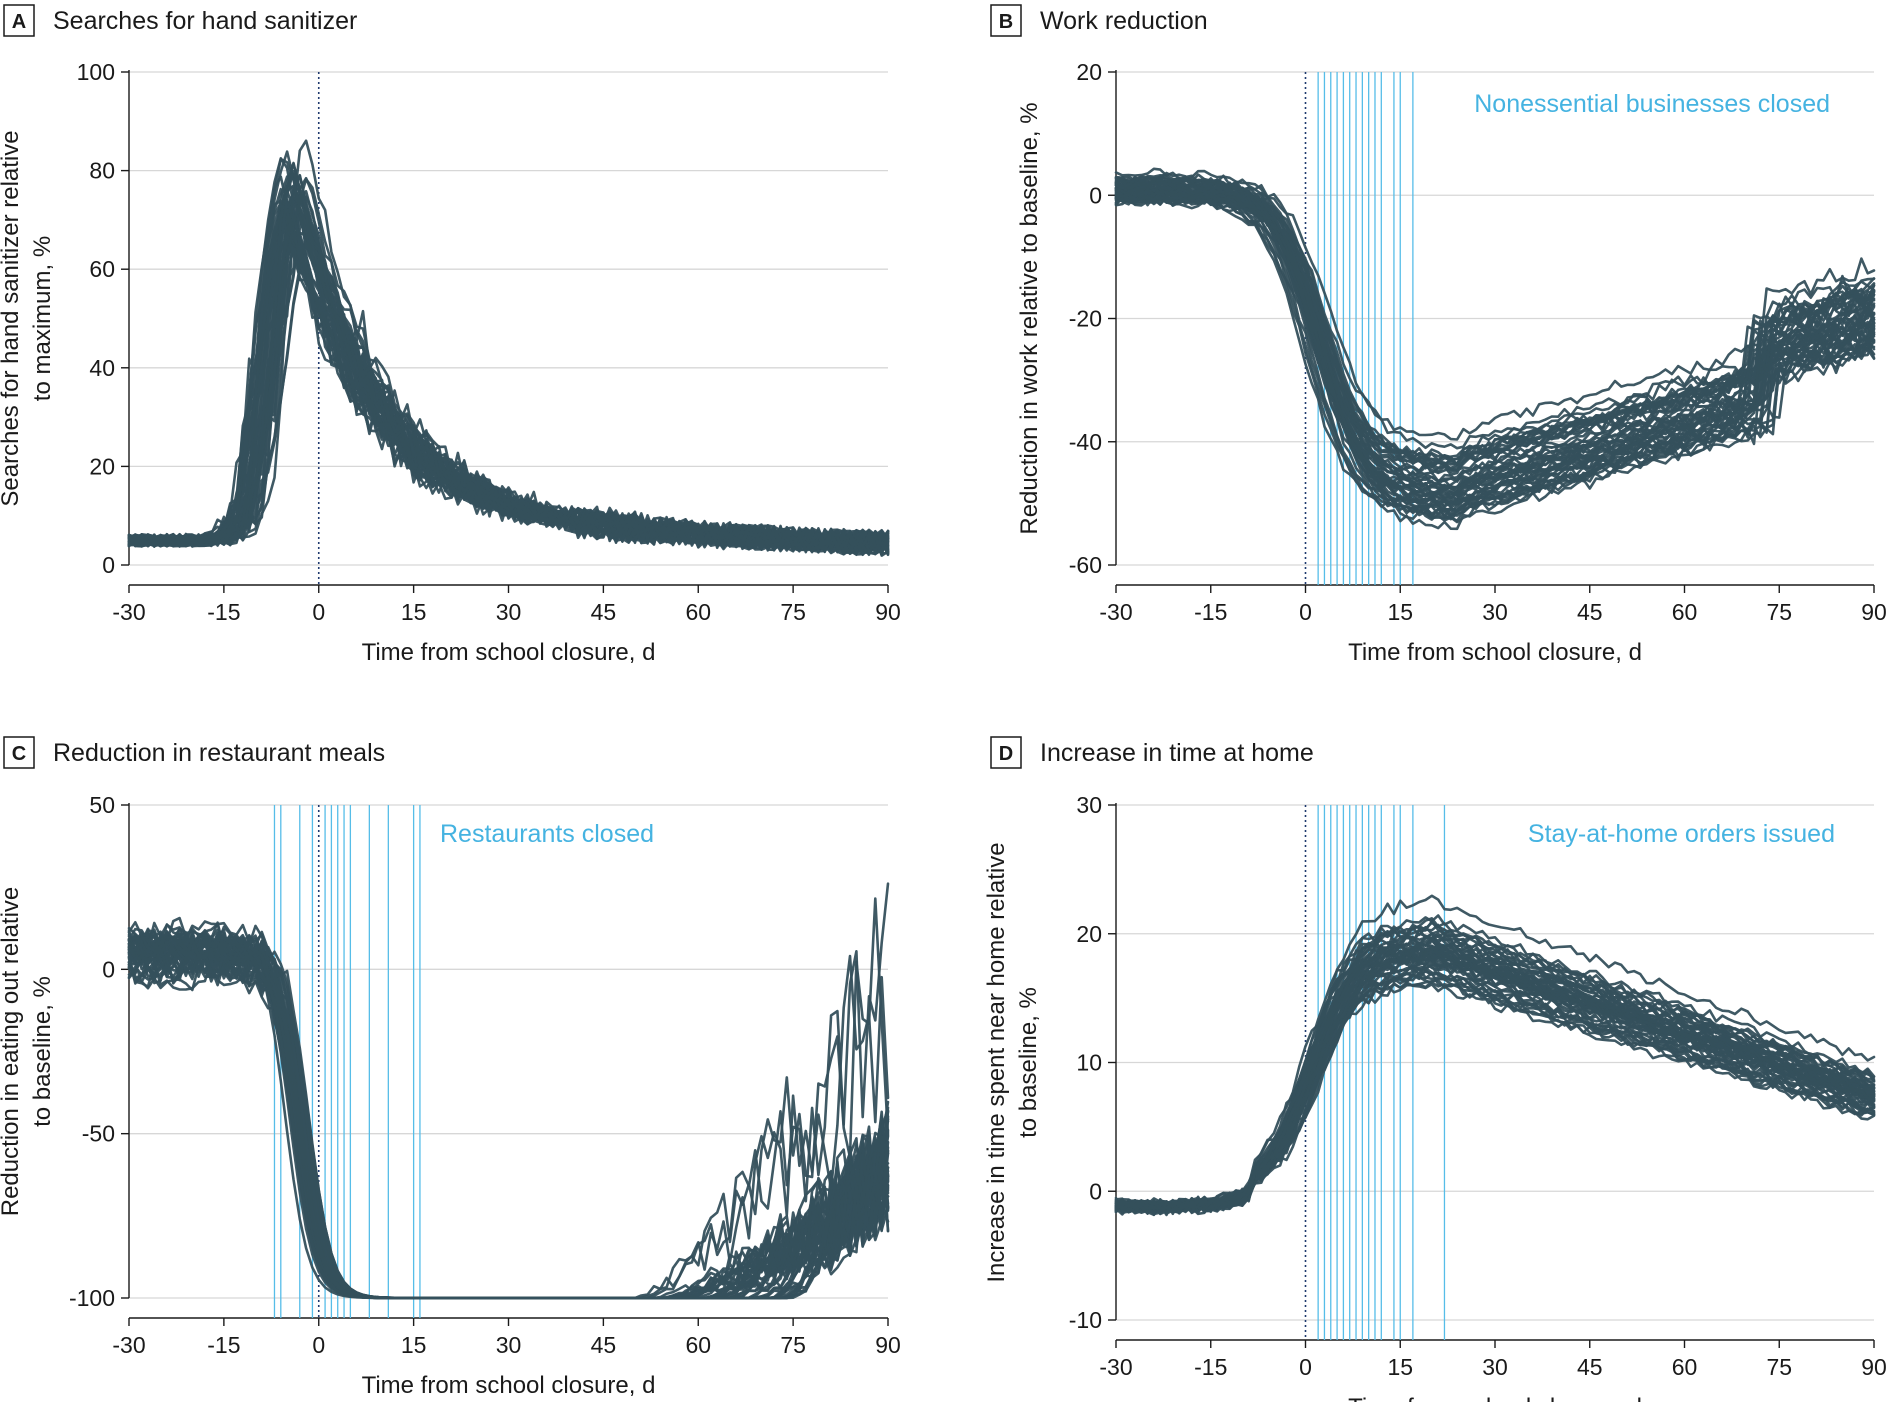  I want to click on panel-b-xtick-label: 15, so click(1400, 612).